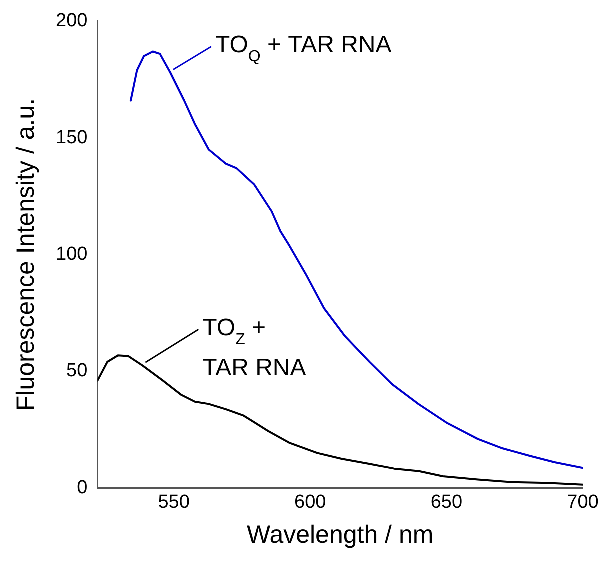 This screenshot has height=563, width=603. I want to click on y-tick-label: 200, so click(72, 21).